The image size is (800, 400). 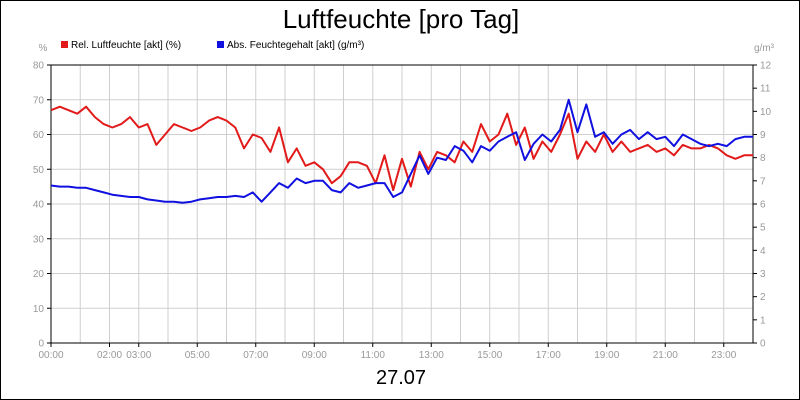 I want to click on y-right-tick-label: 1, so click(x=763, y=320).